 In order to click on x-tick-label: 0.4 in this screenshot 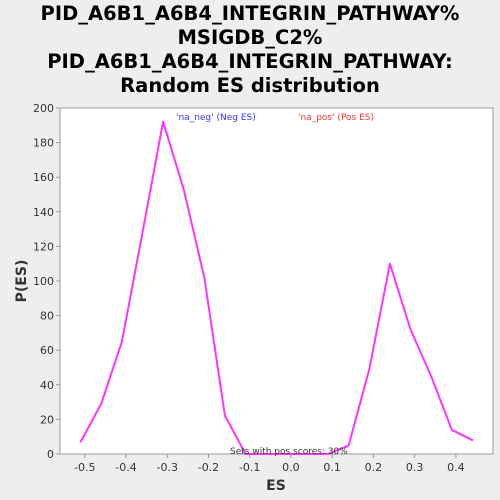, I will do `click(456, 467)`.